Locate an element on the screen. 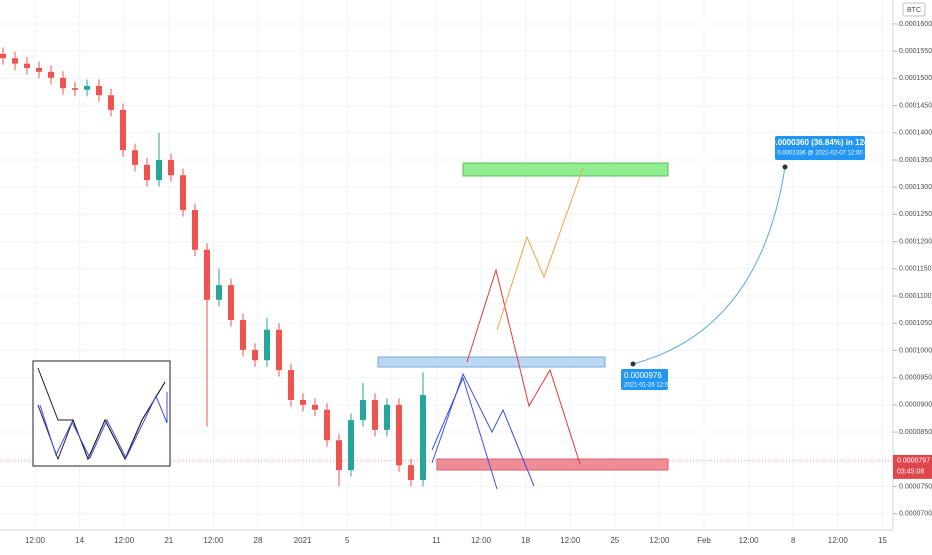  y-tick-label: 0.0001500 is located at coordinates (915, 78).